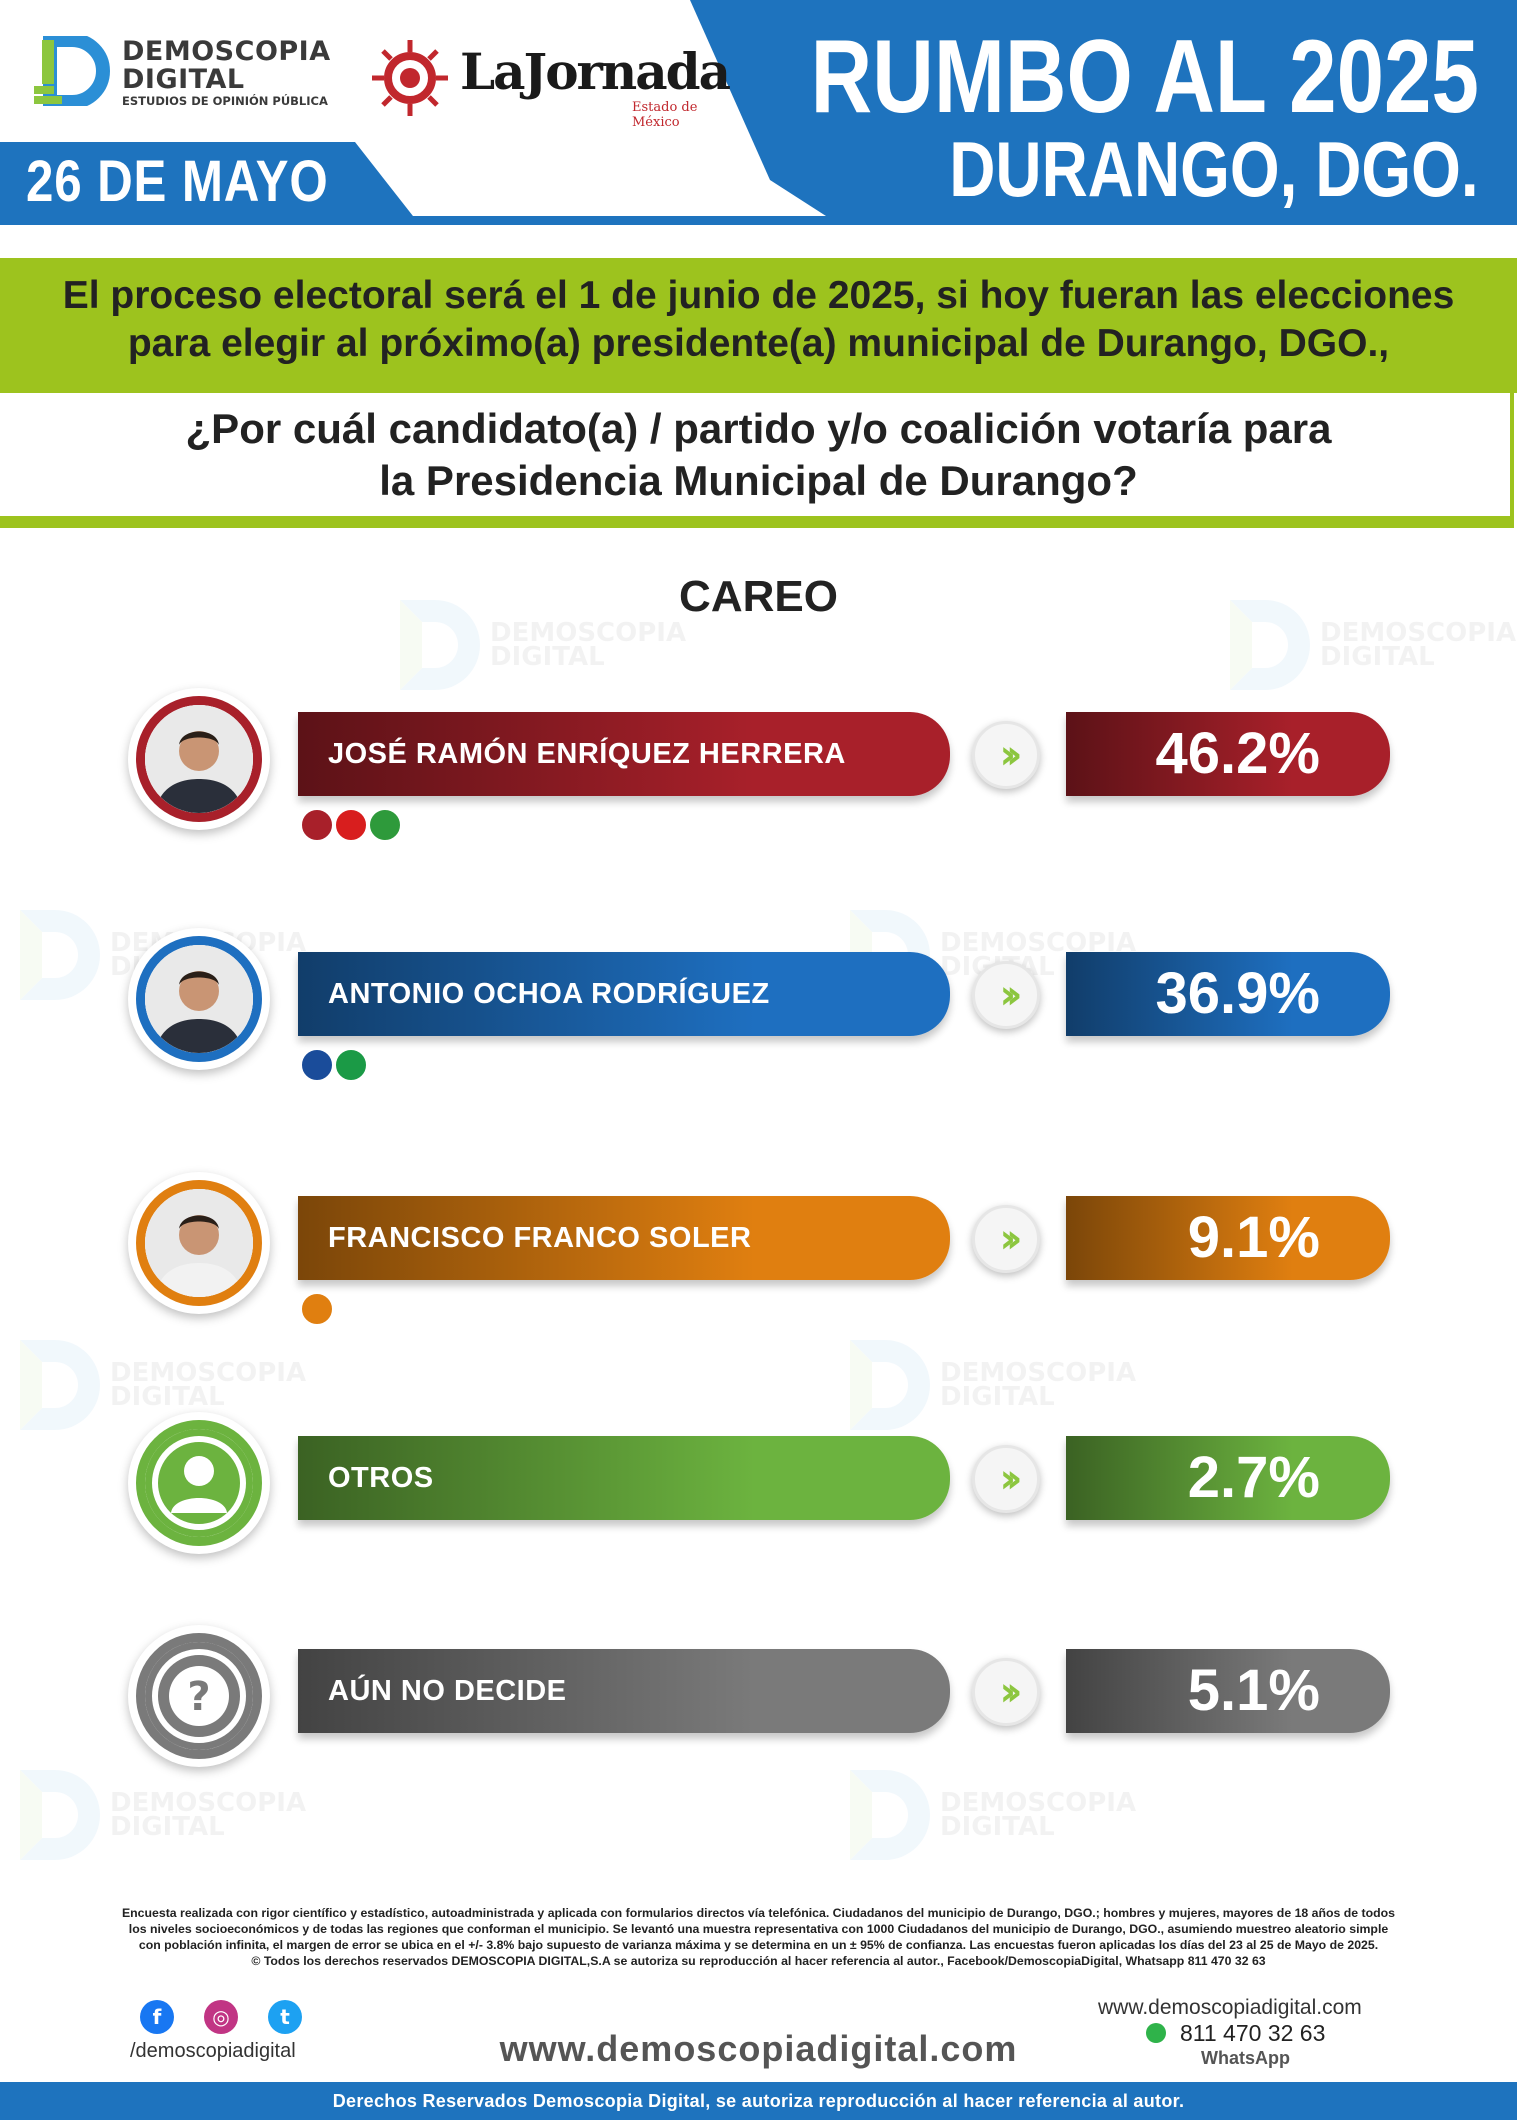  What do you see at coordinates (183, 79) in the screenshot?
I see `brand-line2: DIGITAL` at bounding box center [183, 79].